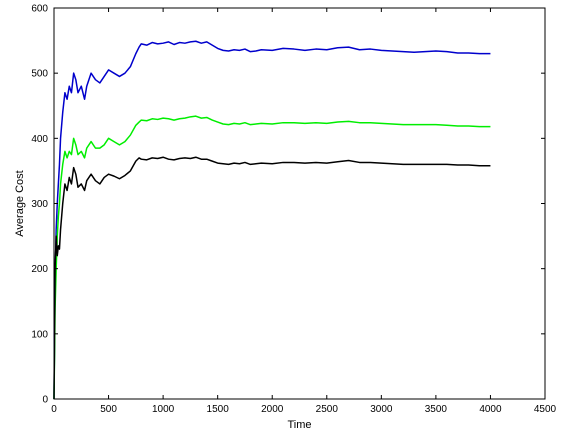  What do you see at coordinates (39, 74) in the screenshot?
I see `y-tick-label: 500` at bounding box center [39, 74].